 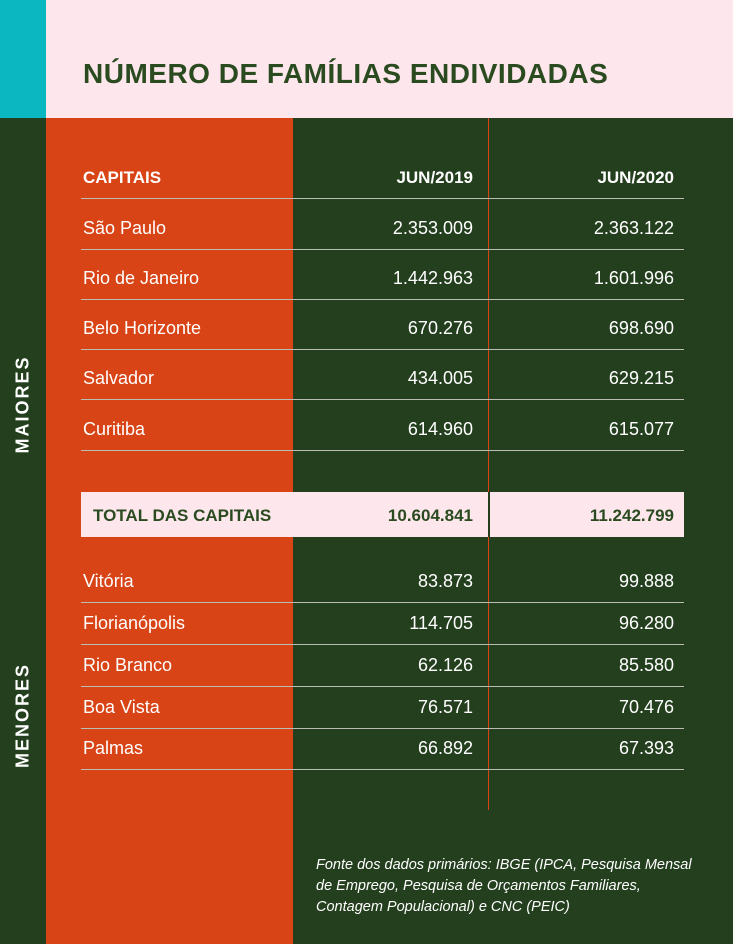 What do you see at coordinates (382, 749) in the screenshot?
I see `table-row: Palmas 66.892 67.393` at bounding box center [382, 749].